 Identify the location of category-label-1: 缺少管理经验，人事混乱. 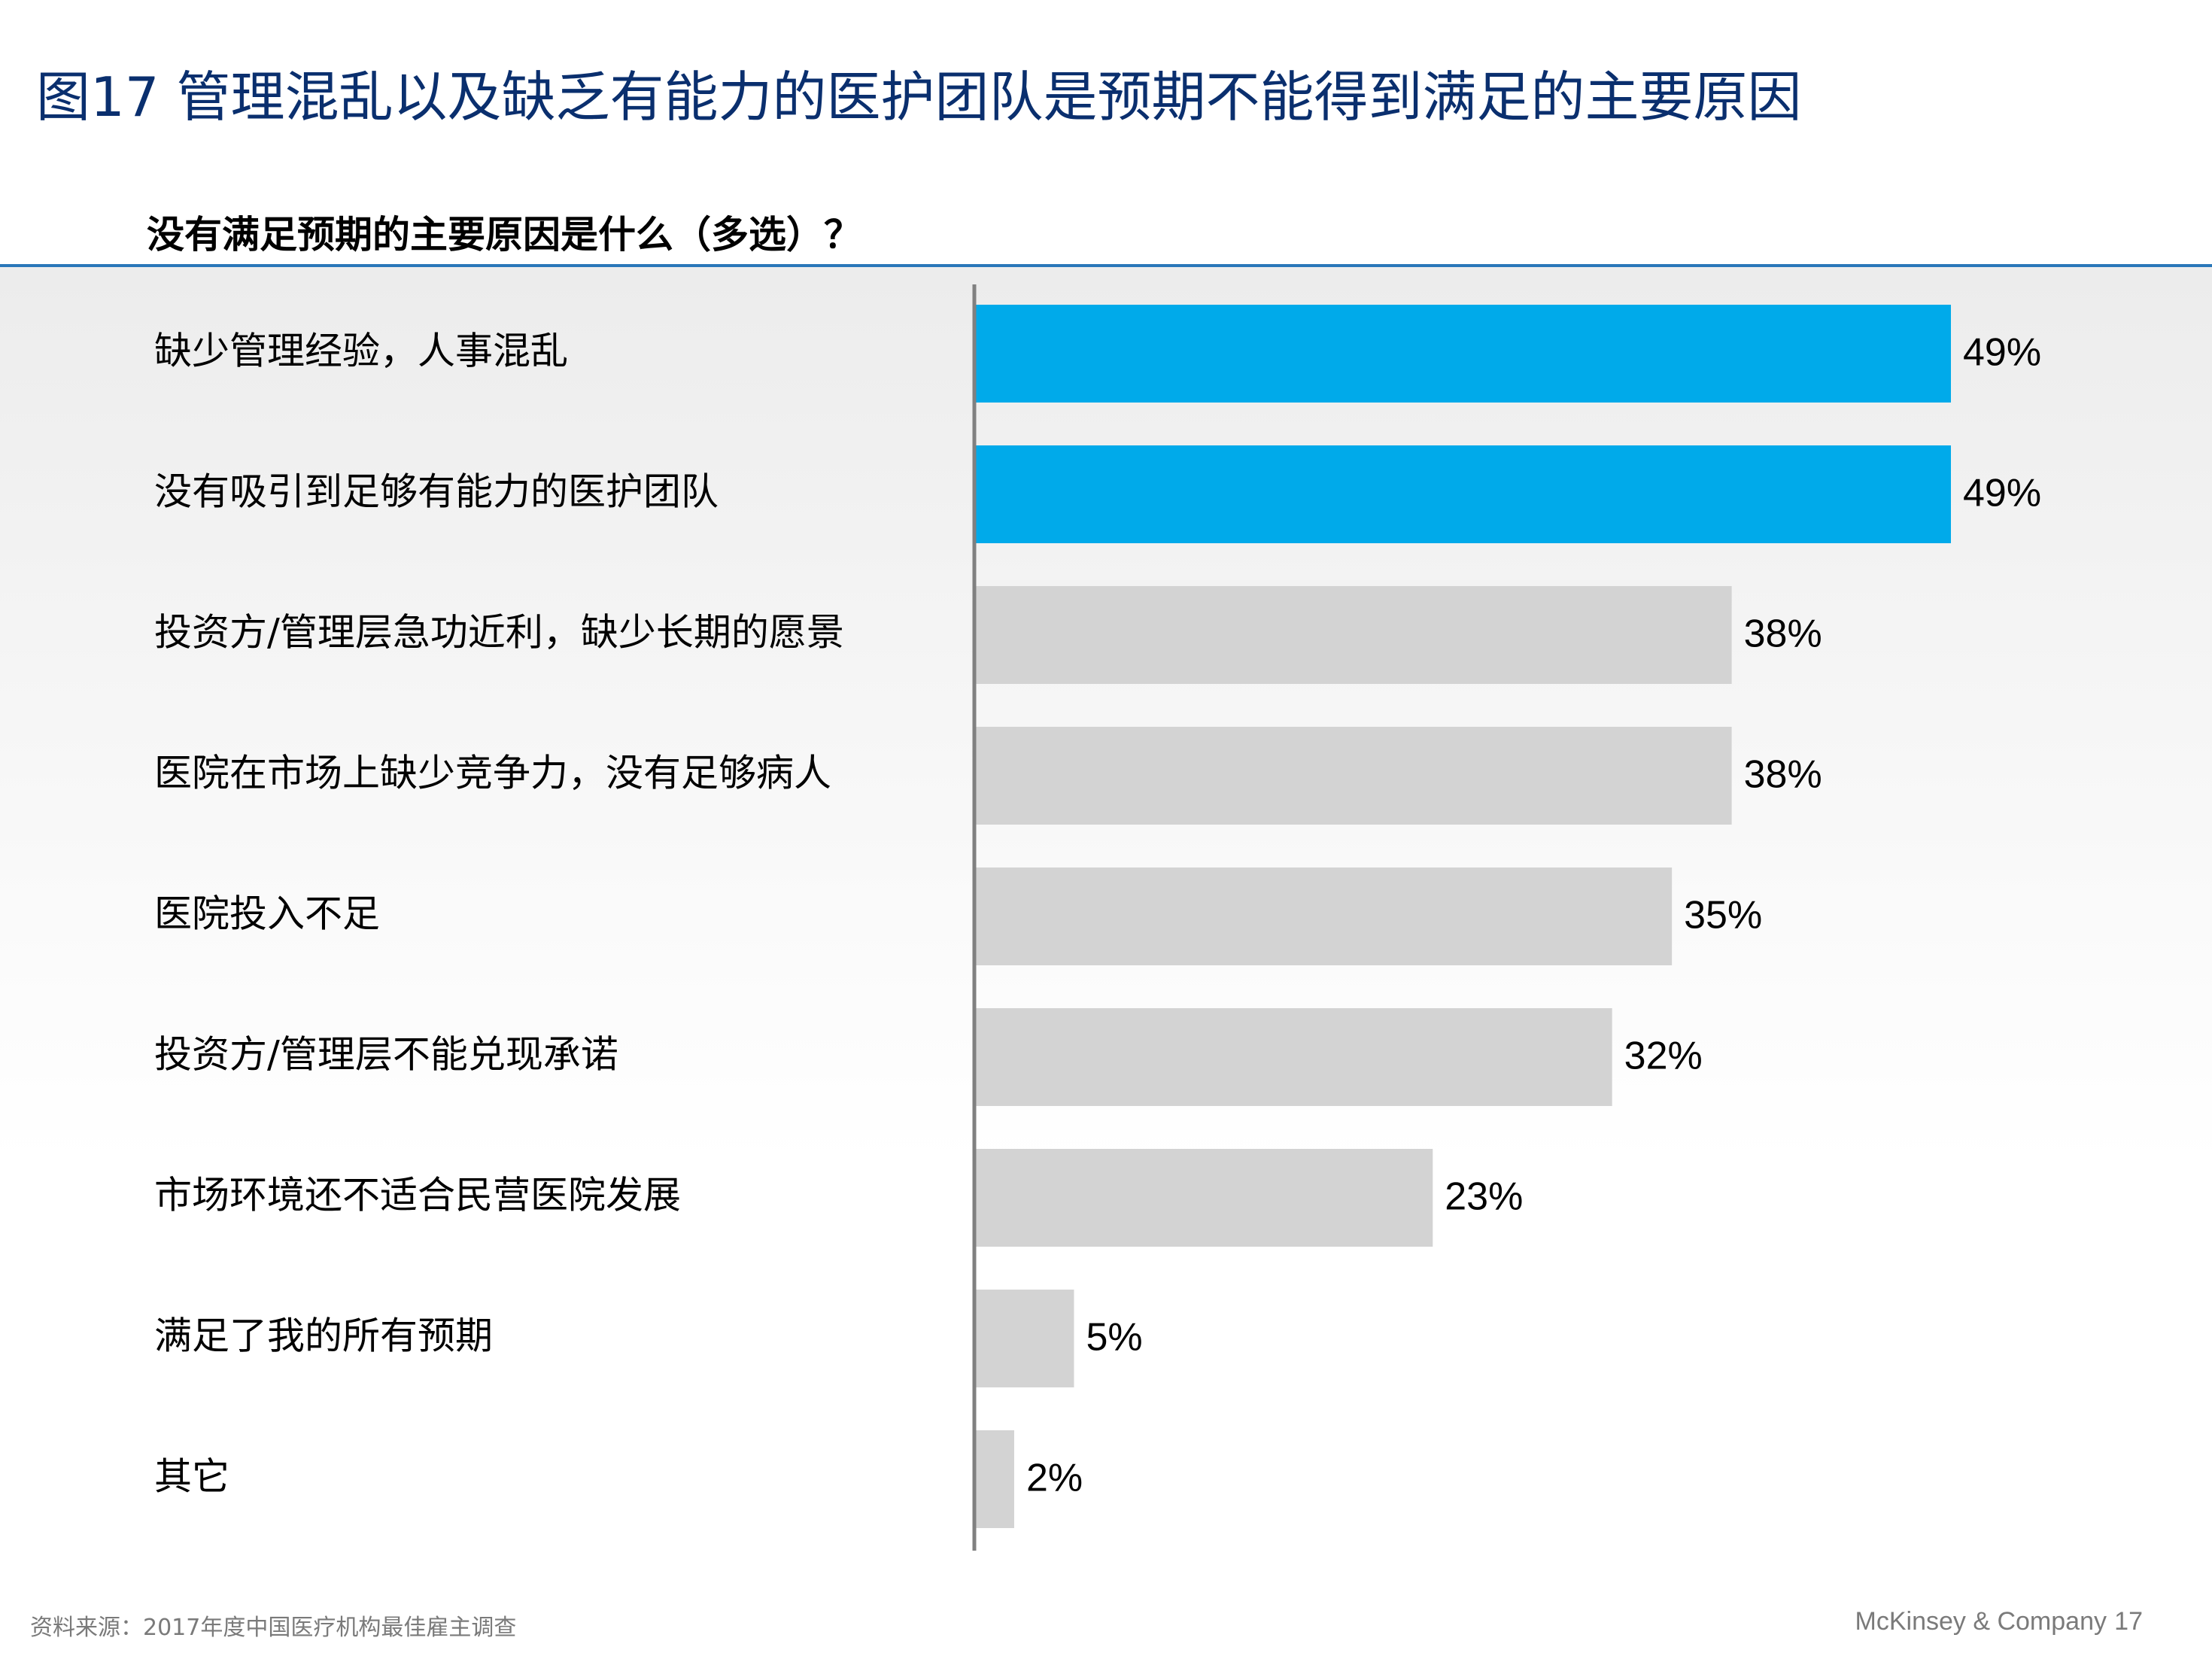
(361, 351).